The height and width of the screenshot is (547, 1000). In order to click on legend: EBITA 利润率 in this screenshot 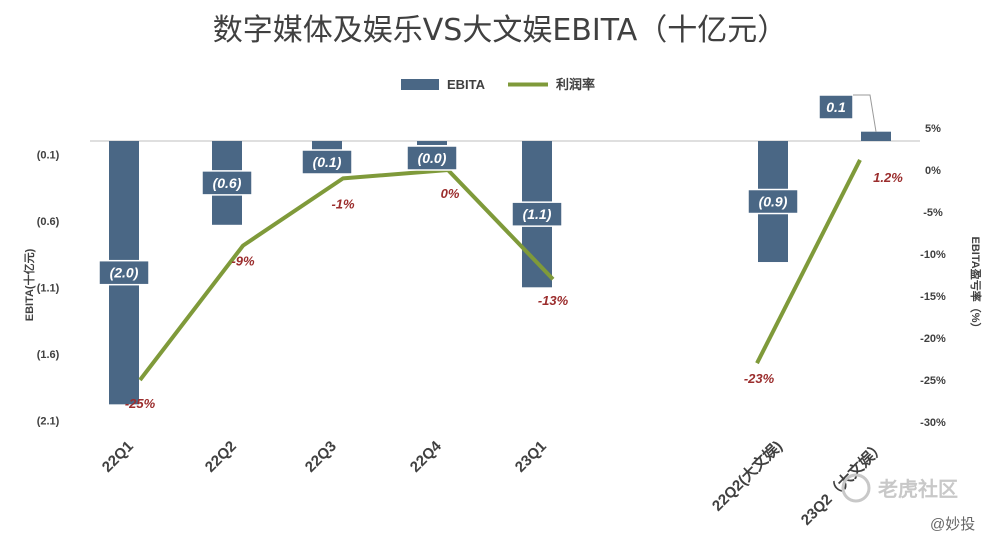, I will do `click(498, 84)`.